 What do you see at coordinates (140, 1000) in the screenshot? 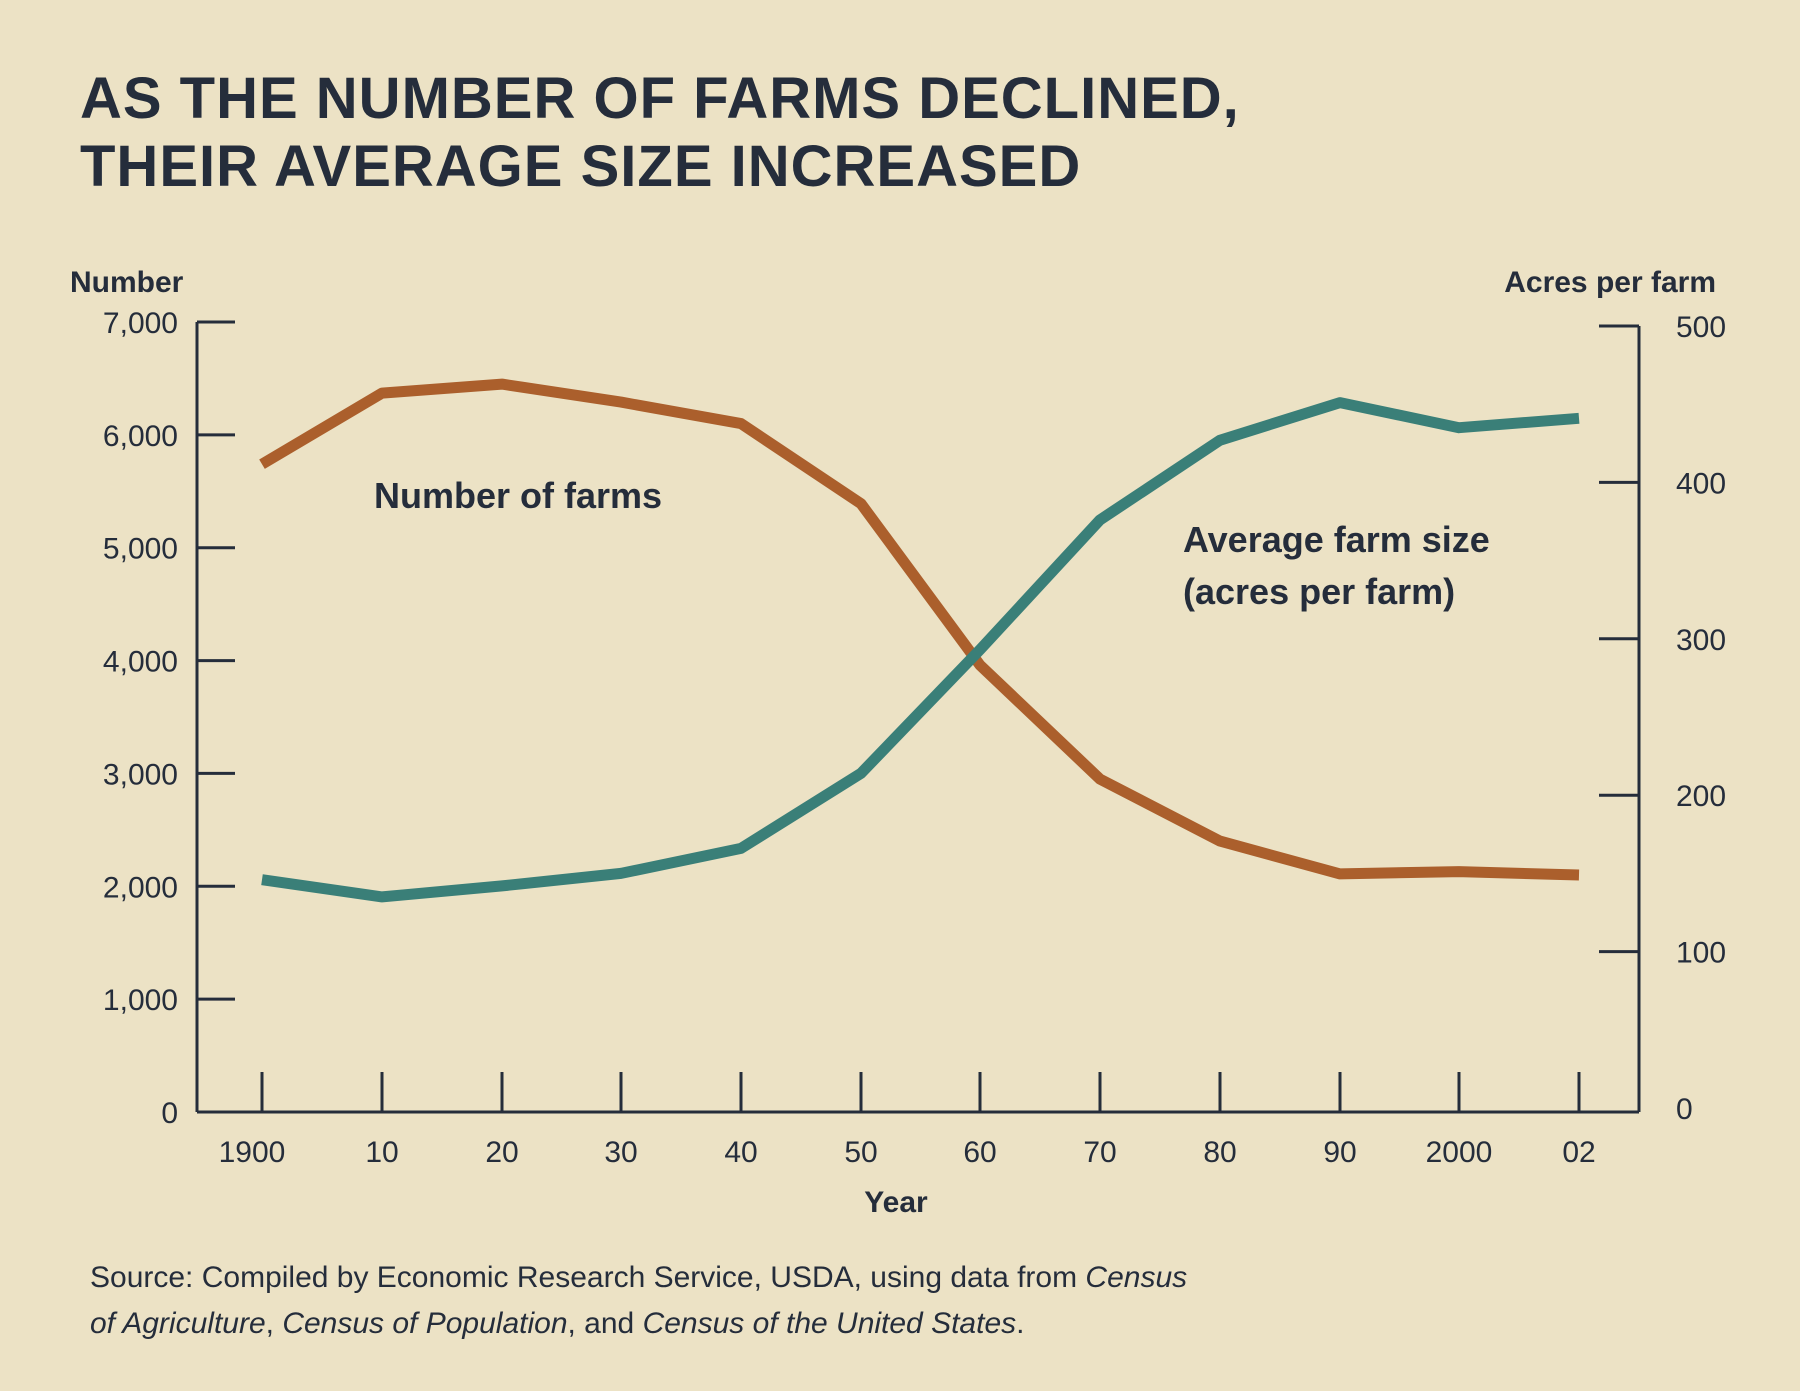
I see `left-y-tick-label: 1,000` at bounding box center [140, 1000].